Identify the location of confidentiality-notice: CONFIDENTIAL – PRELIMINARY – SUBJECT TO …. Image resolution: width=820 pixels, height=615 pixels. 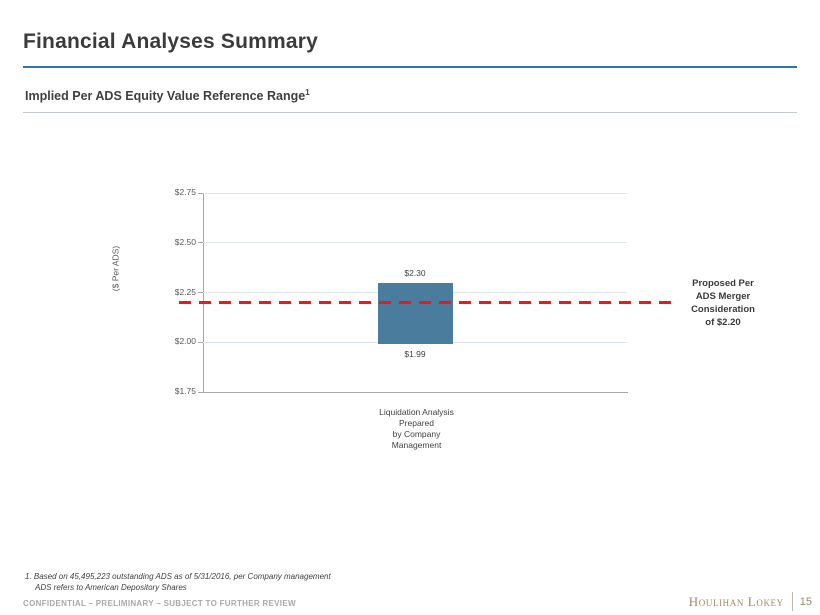
(159, 603).